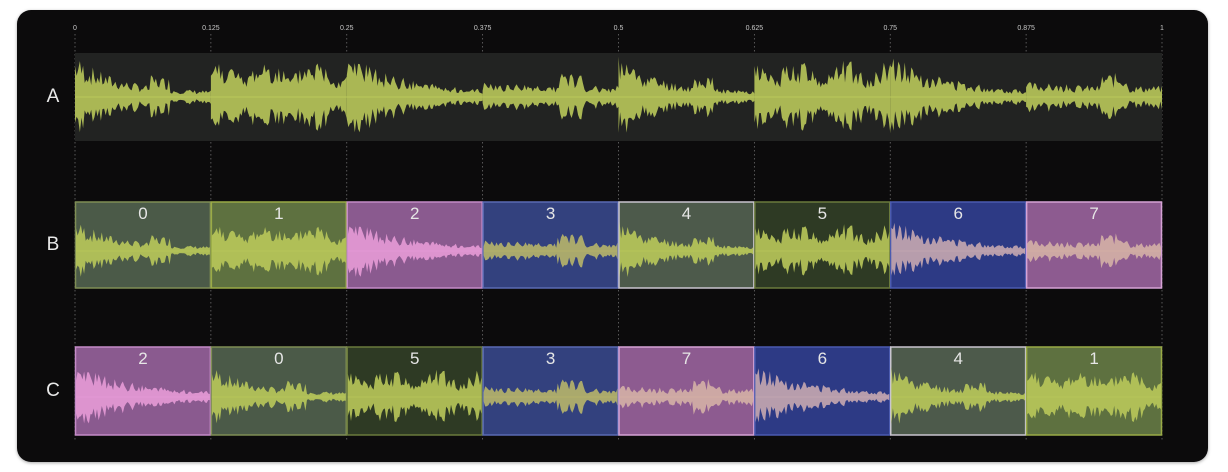 The height and width of the screenshot is (472, 1228). What do you see at coordinates (211, 28) in the screenshot?
I see `tick-label: 0.125` at bounding box center [211, 28].